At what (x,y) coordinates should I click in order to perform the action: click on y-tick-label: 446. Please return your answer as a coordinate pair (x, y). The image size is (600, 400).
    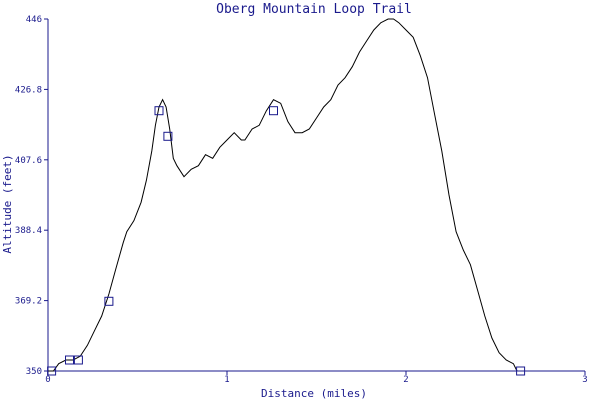
    Looking at the image, I should click on (34, 20).